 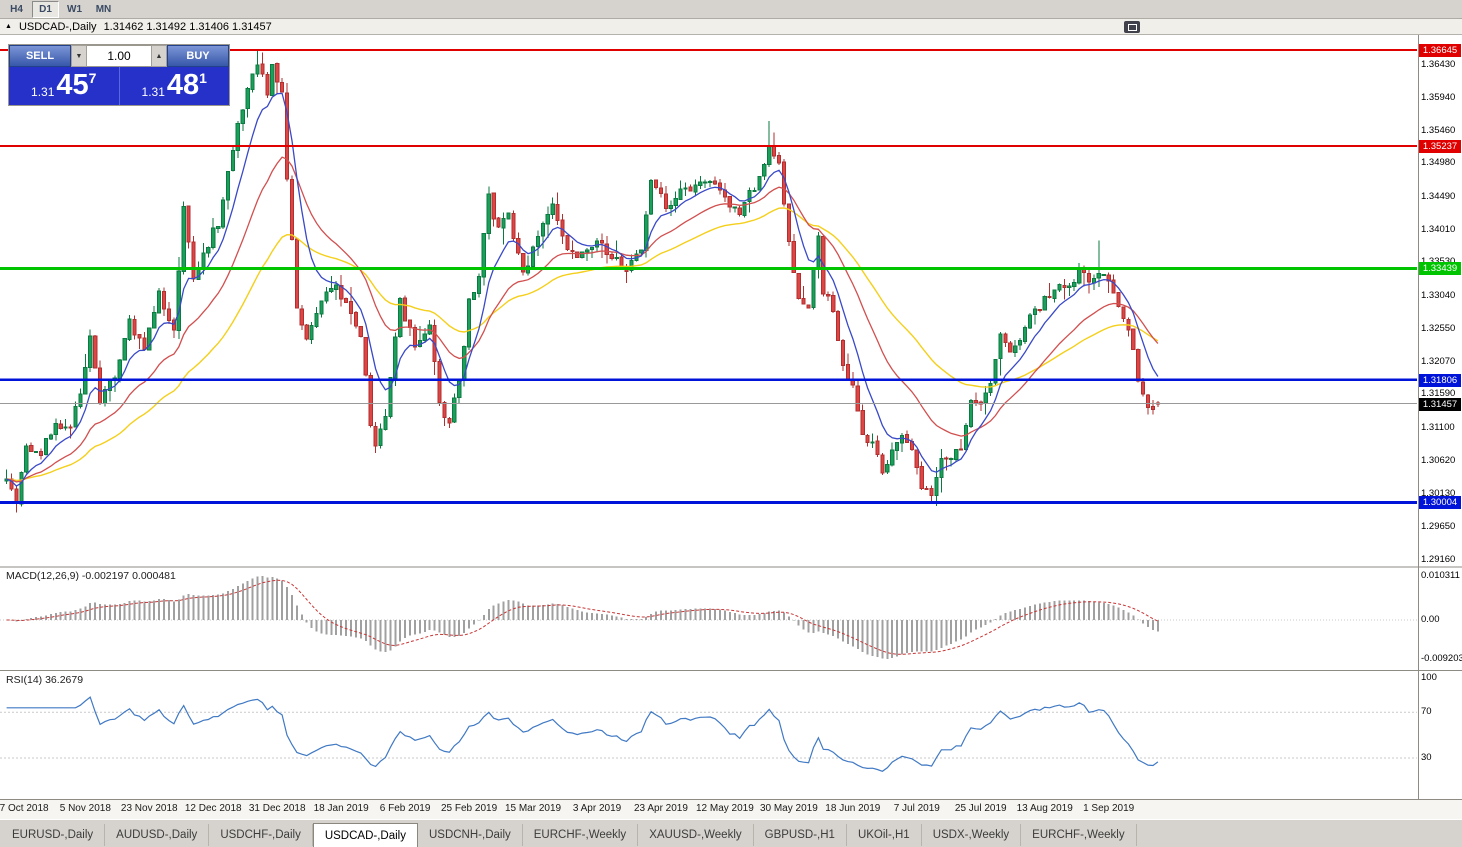 I want to click on price-axis-tick: 1.31100, so click(x=1438, y=427).